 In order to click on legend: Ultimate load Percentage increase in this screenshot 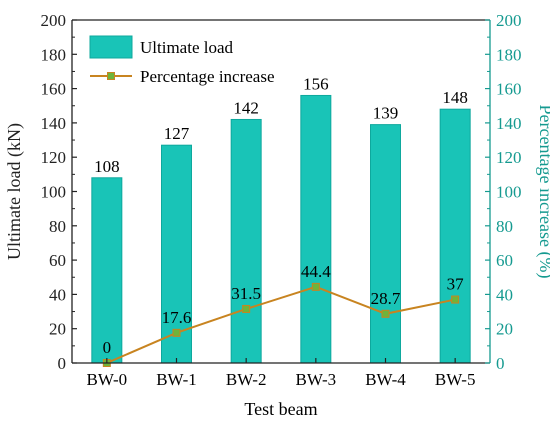, I will do `click(182, 60)`.